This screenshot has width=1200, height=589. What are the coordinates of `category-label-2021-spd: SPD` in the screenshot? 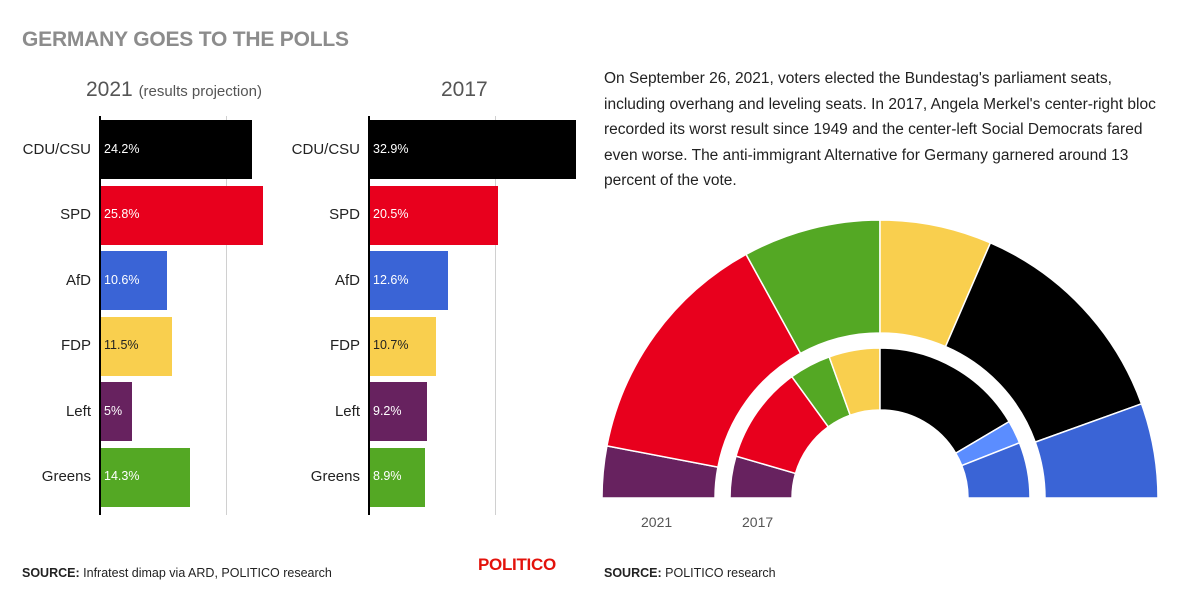 It's located at (75, 214).